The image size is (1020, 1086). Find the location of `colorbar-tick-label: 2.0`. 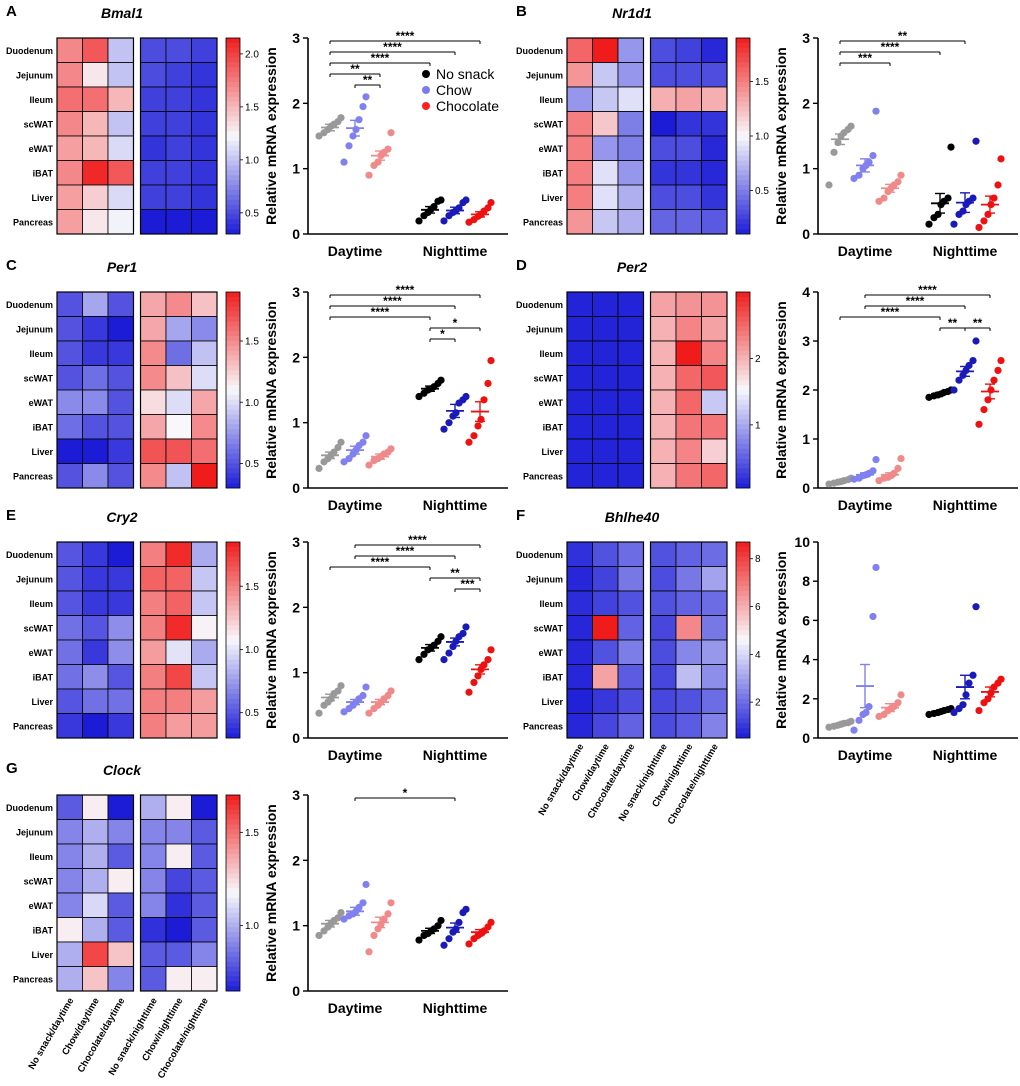

colorbar-tick-label: 2.0 is located at coordinates (252, 54).